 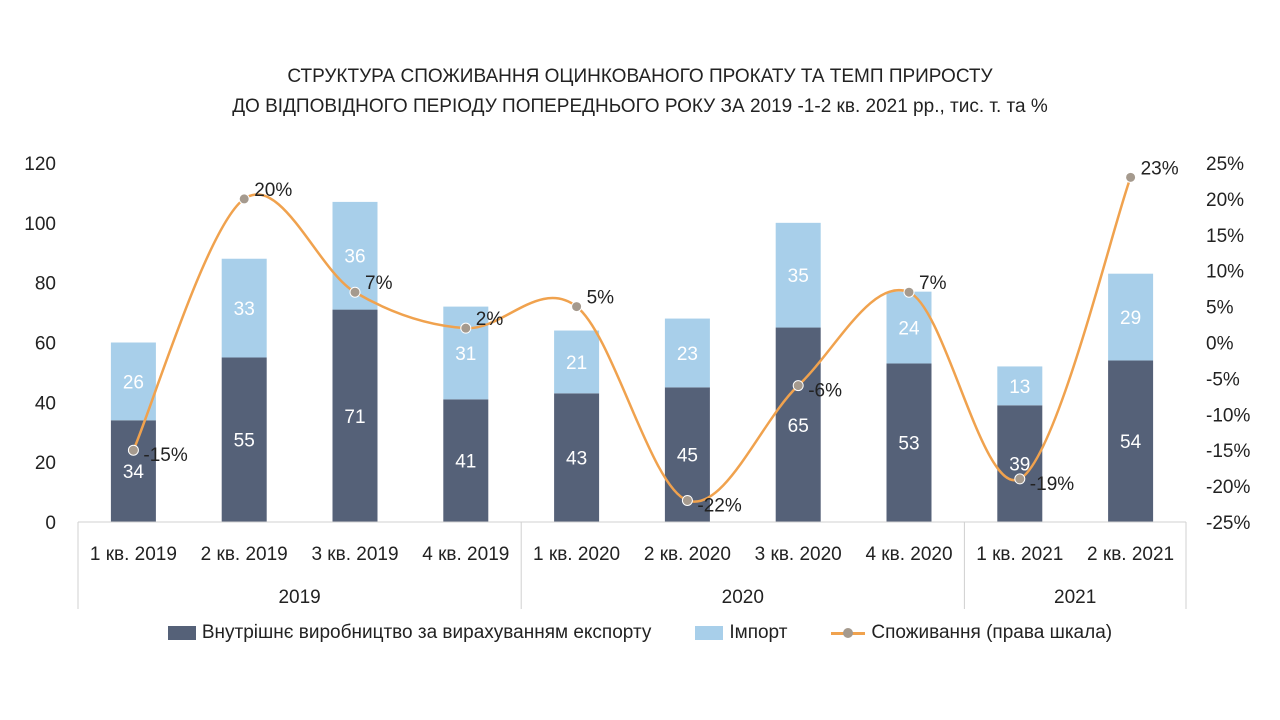 I want to click on legend-item-import: Імпорт, so click(x=741, y=633).